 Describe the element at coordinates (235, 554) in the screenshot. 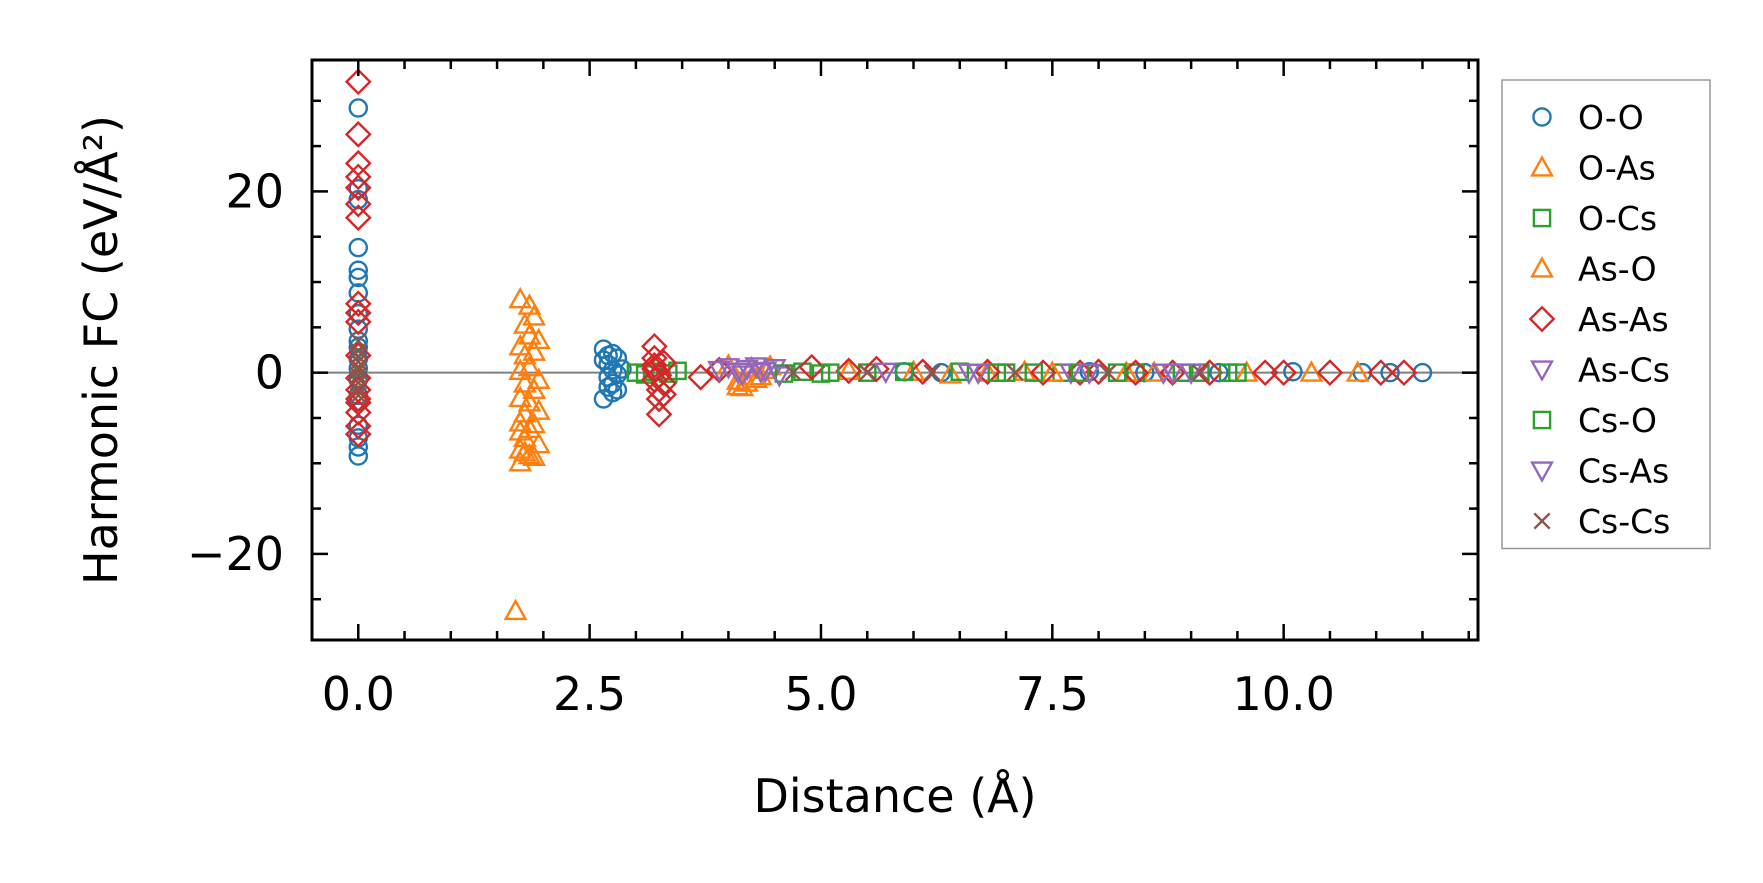

I see `y-tick-label: −20` at that location.